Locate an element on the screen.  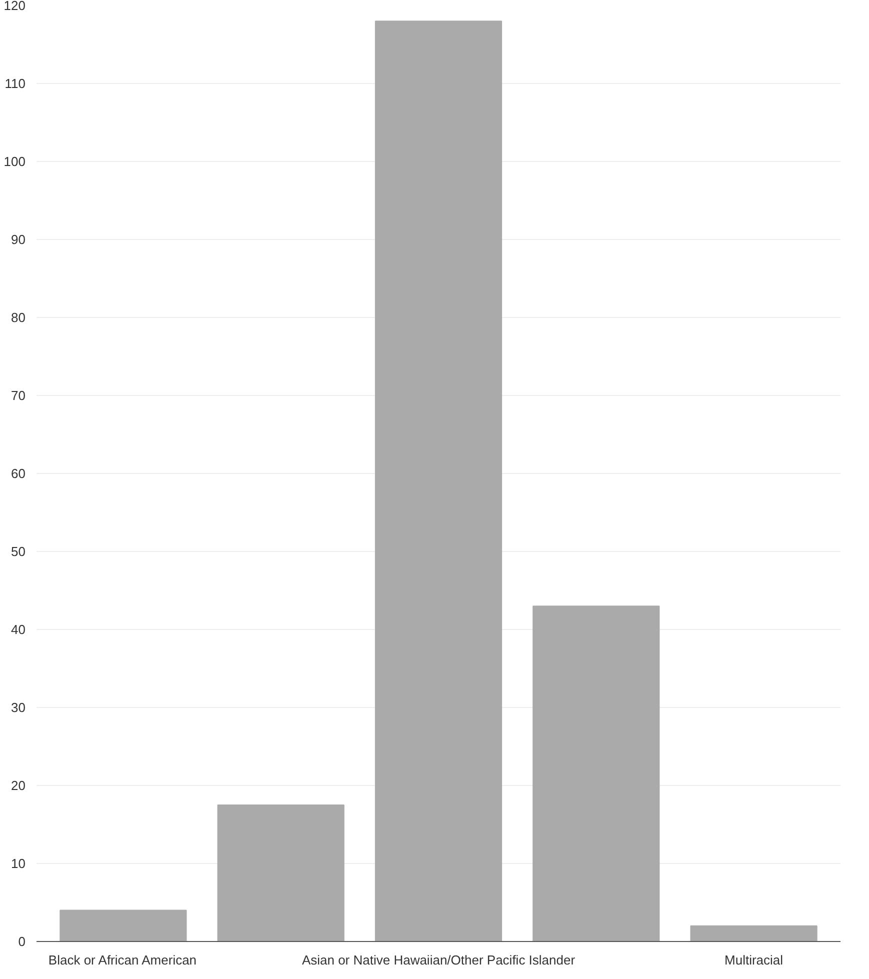
y-tick-label: 10 is located at coordinates (18, 863).